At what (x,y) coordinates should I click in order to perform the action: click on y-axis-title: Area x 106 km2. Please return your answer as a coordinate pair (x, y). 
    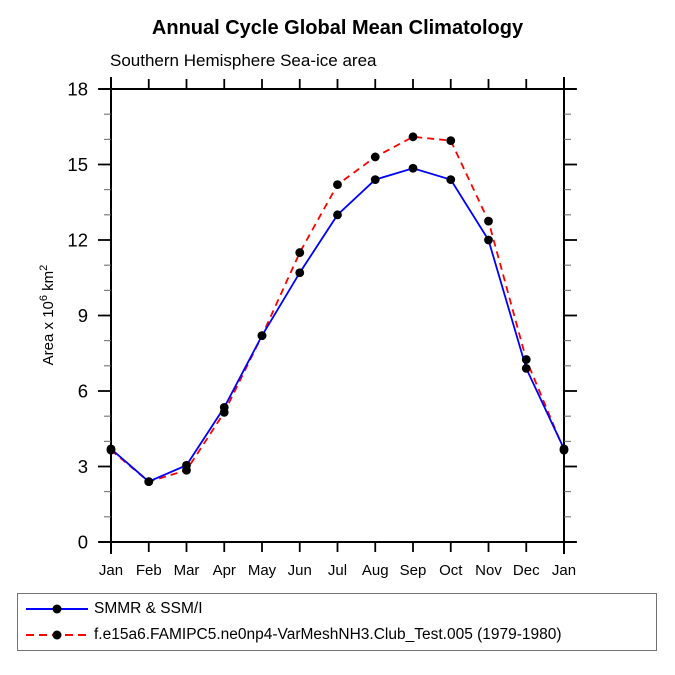
    Looking at the image, I should click on (47, 315).